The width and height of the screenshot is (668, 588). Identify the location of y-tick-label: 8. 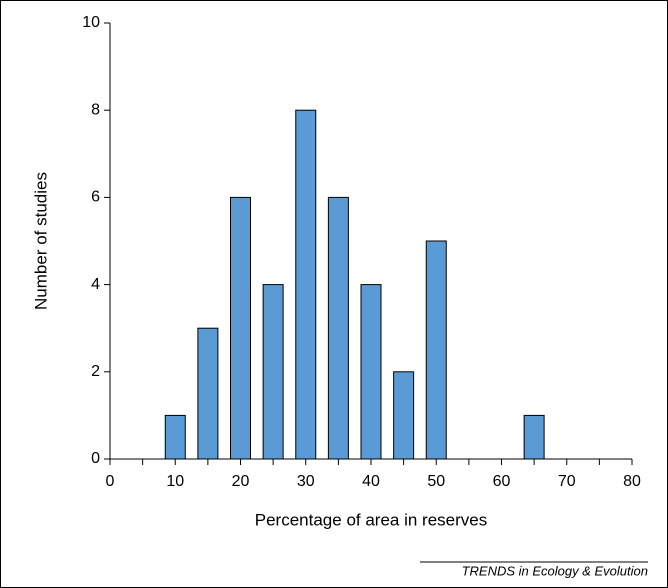
(95, 109).